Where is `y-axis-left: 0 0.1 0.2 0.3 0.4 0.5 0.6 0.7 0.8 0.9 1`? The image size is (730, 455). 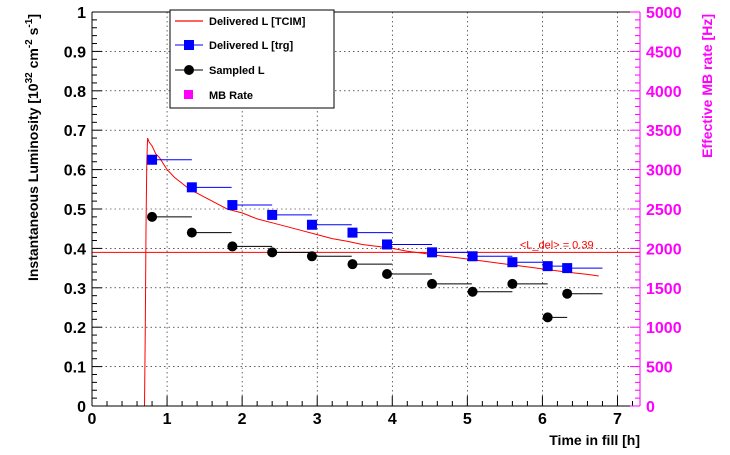
y-axis-left: 0 0.1 0.2 0.3 0.4 0.5 0.6 0.7 0.8 0.9 1 is located at coordinates (83, 210).